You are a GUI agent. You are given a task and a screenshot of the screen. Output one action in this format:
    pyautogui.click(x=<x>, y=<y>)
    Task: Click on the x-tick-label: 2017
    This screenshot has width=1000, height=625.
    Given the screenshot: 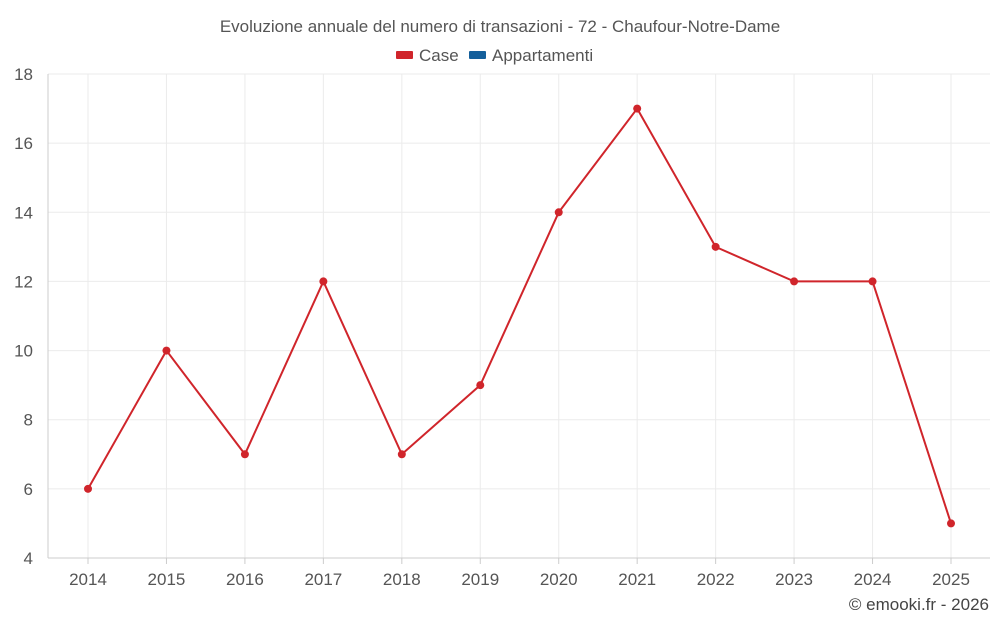 What is the action you would take?
    pyautogui.click(x=323, y=579)
    